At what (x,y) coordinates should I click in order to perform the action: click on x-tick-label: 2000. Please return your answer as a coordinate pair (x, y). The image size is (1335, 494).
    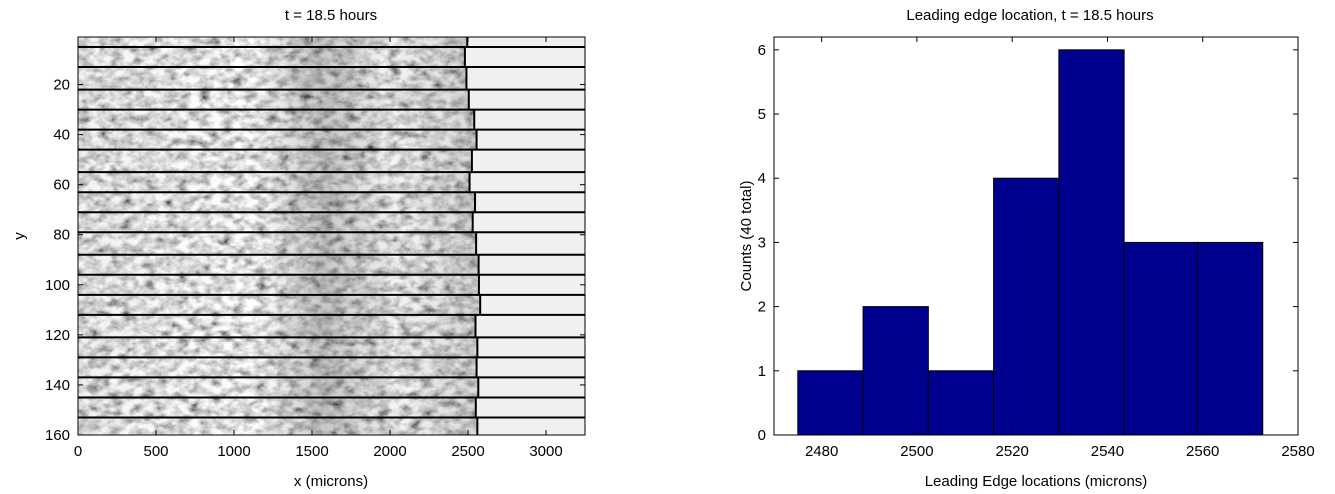
    Looking at the image, I should click on (389, 451).